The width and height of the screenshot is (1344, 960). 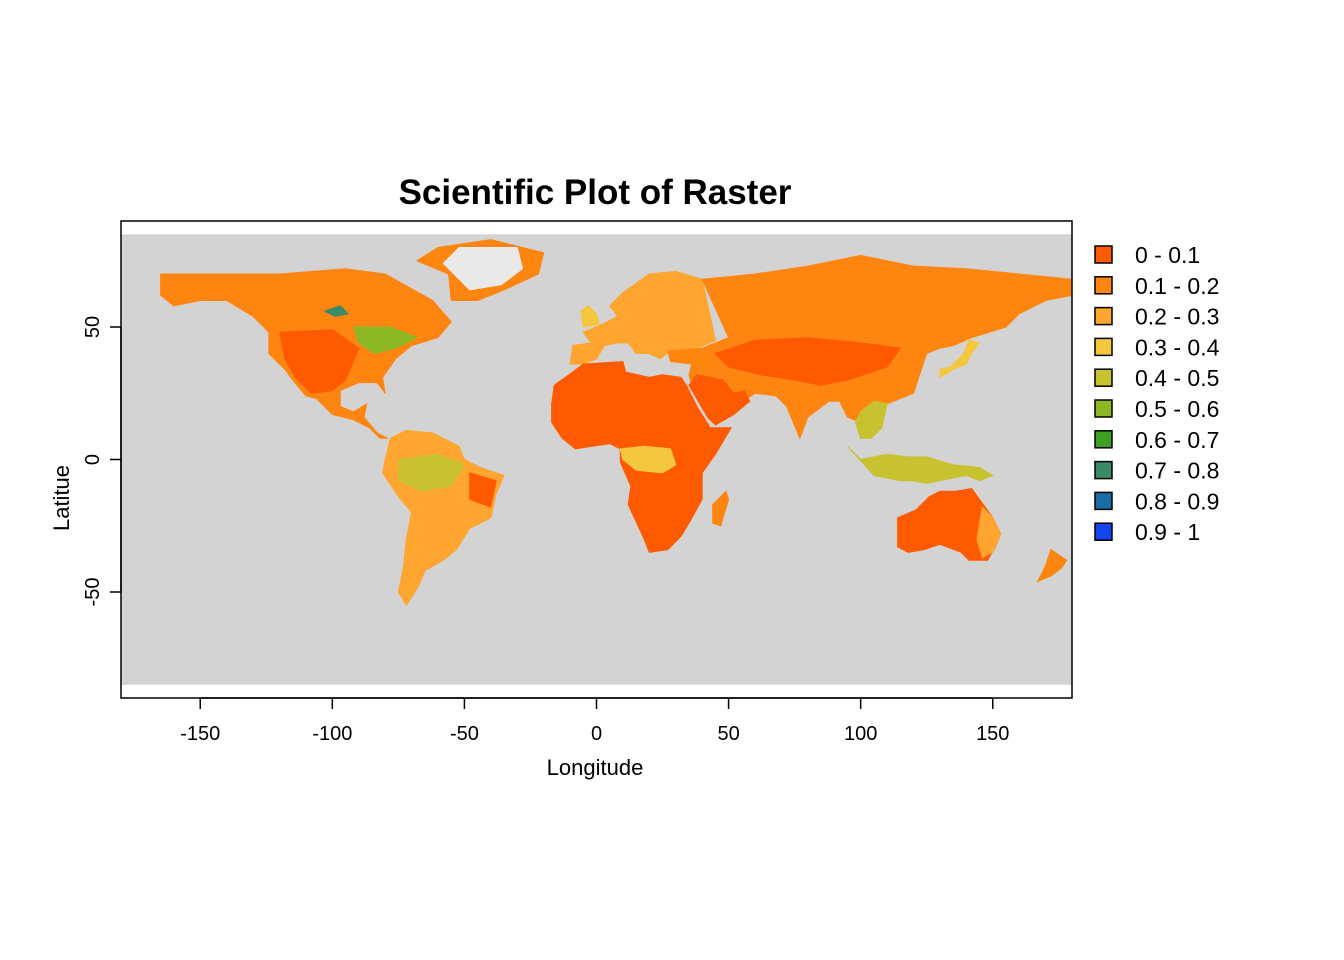 I want to click on land-region-new-zealand, so click(x=1052, y=565).